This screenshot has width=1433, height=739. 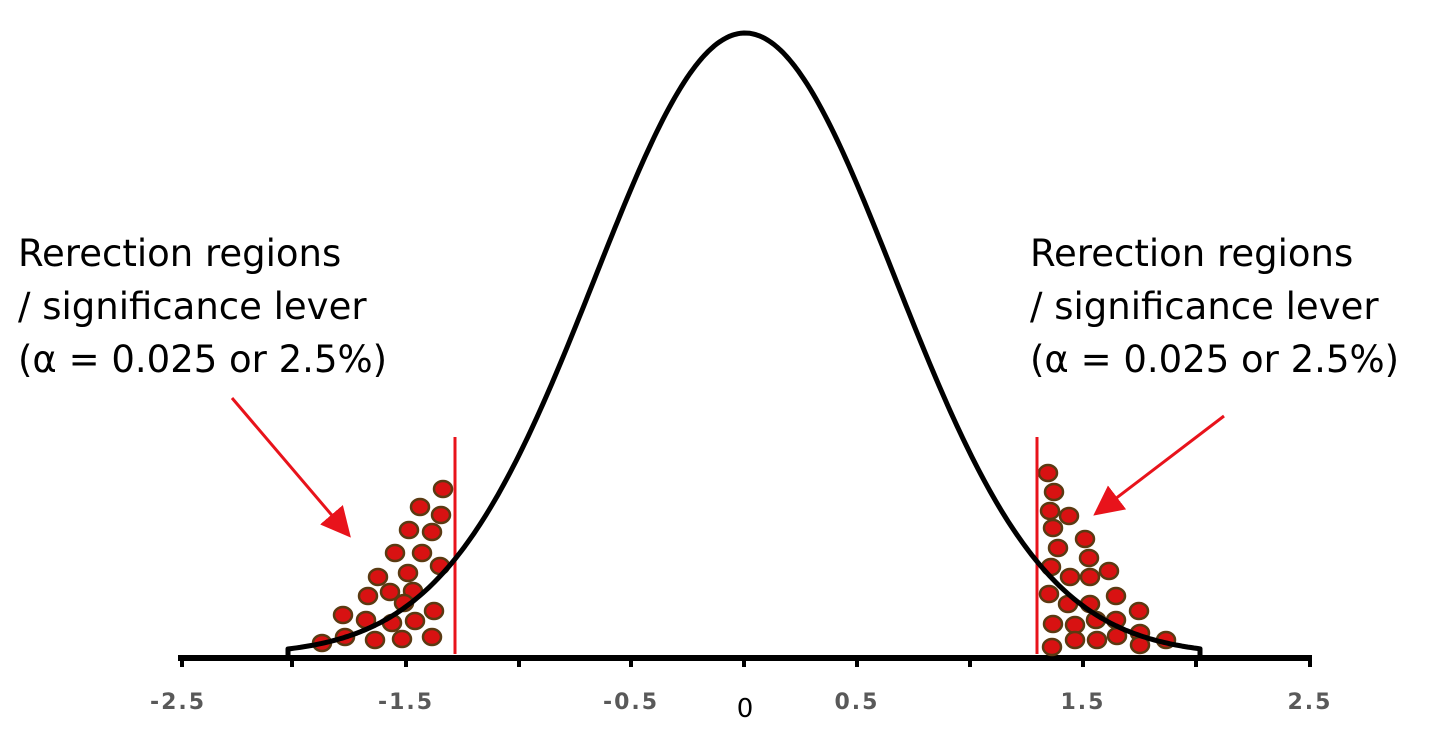 I want to click on tick-label-0-5: 0.5, so click(x=857, y=702).